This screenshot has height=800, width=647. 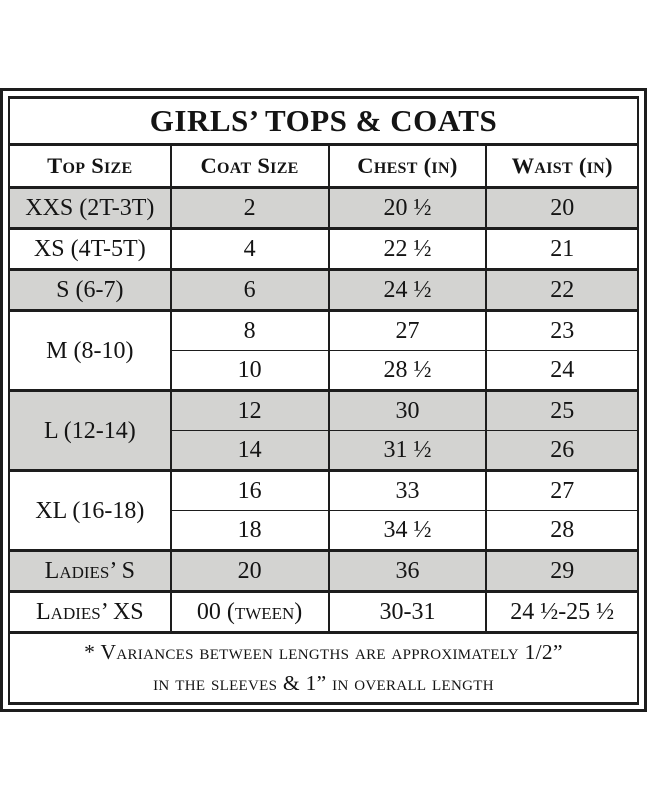 What do you see at coordinates (407, 490) in the screenshot?
I see `chest-cell: 33` at bounding box center [407, 490].